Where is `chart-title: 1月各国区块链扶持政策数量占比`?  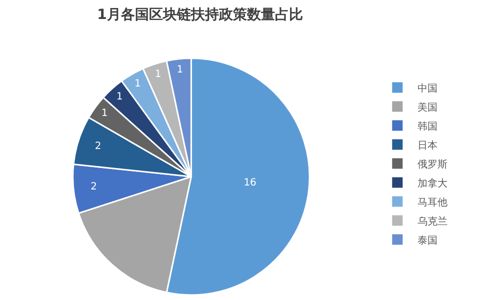
chart-title: 1月各国区块链扶持政策数量占比 is located at coordinates (200, 14).